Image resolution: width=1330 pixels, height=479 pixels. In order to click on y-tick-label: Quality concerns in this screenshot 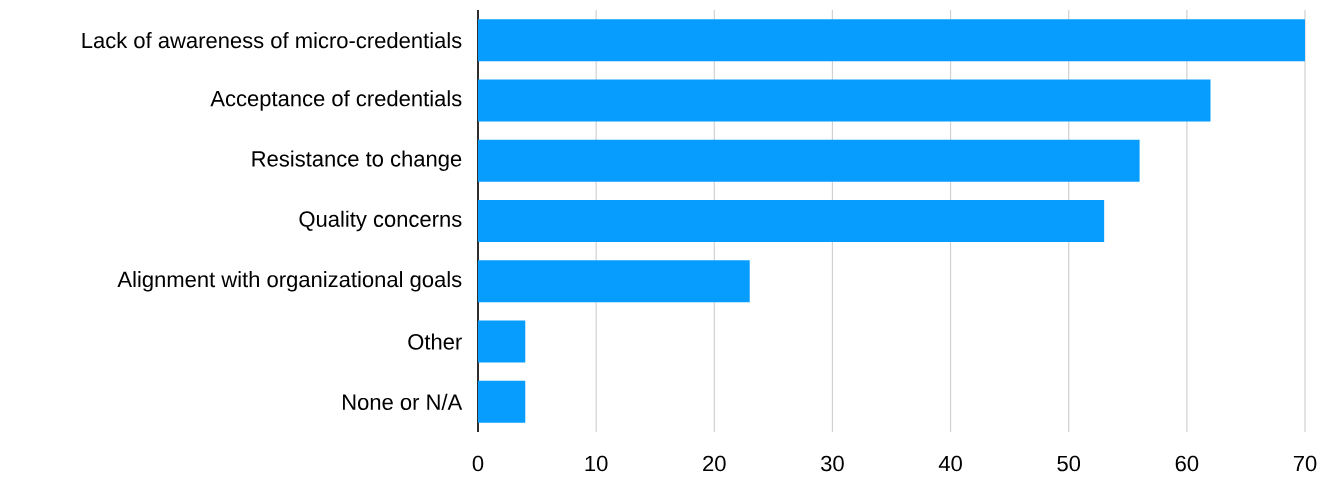, I will do `click(380, 221)`.